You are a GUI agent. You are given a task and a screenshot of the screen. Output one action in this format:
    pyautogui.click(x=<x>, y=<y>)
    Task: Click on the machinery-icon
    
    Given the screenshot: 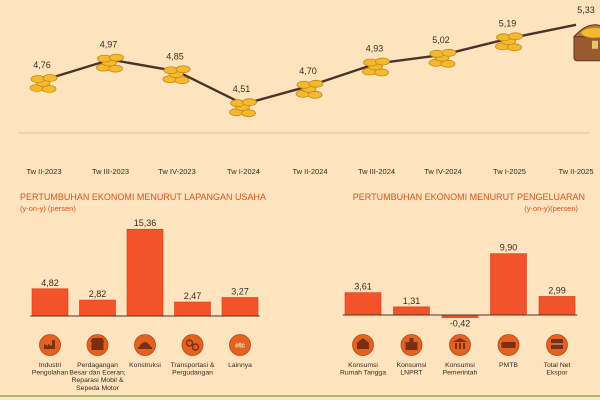 What is the action you would take?
    pyautogui.click(x=508, y=345)
    